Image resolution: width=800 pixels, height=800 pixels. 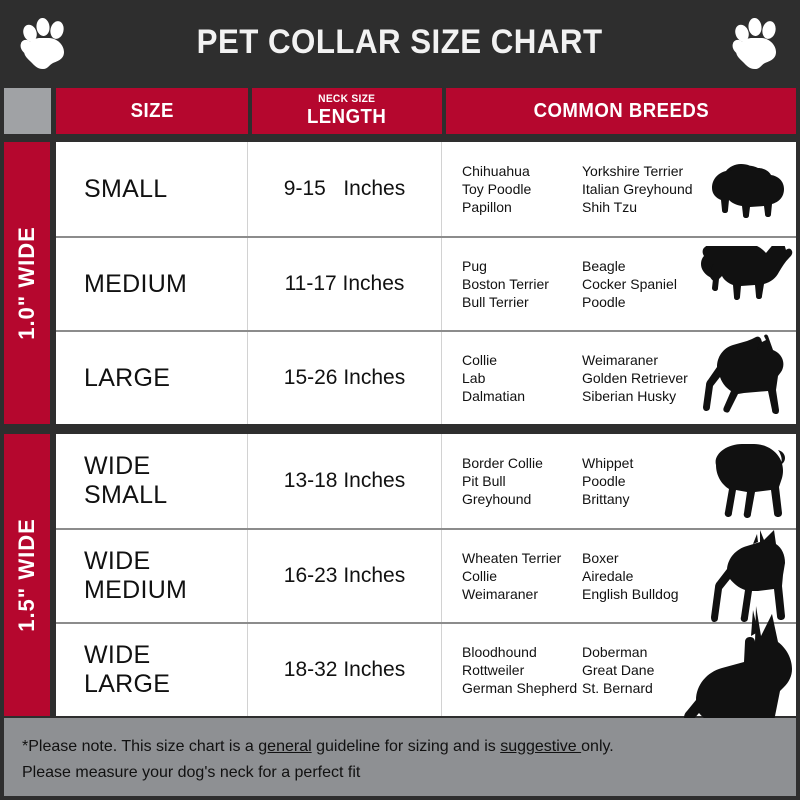 I want to click on page-title: PET COLLAR SIZE CHART, so click(x=400, y=41).